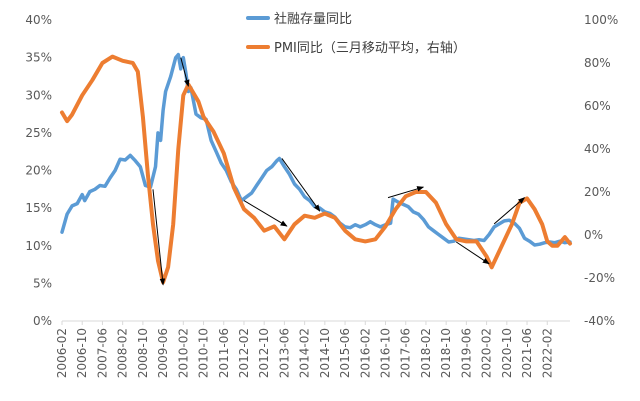  I want to click on left-tick-label: 35%, so click(38, 58).